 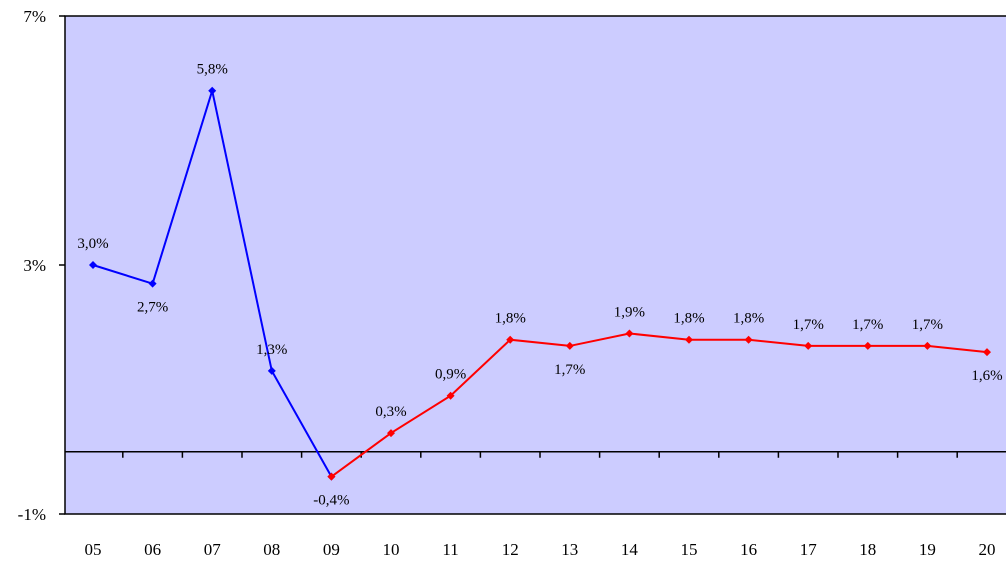 What do you see at coordinates (629, 312) in the screenshot?
I see `data-label: 1,9%` at bounding box center [629, 312].